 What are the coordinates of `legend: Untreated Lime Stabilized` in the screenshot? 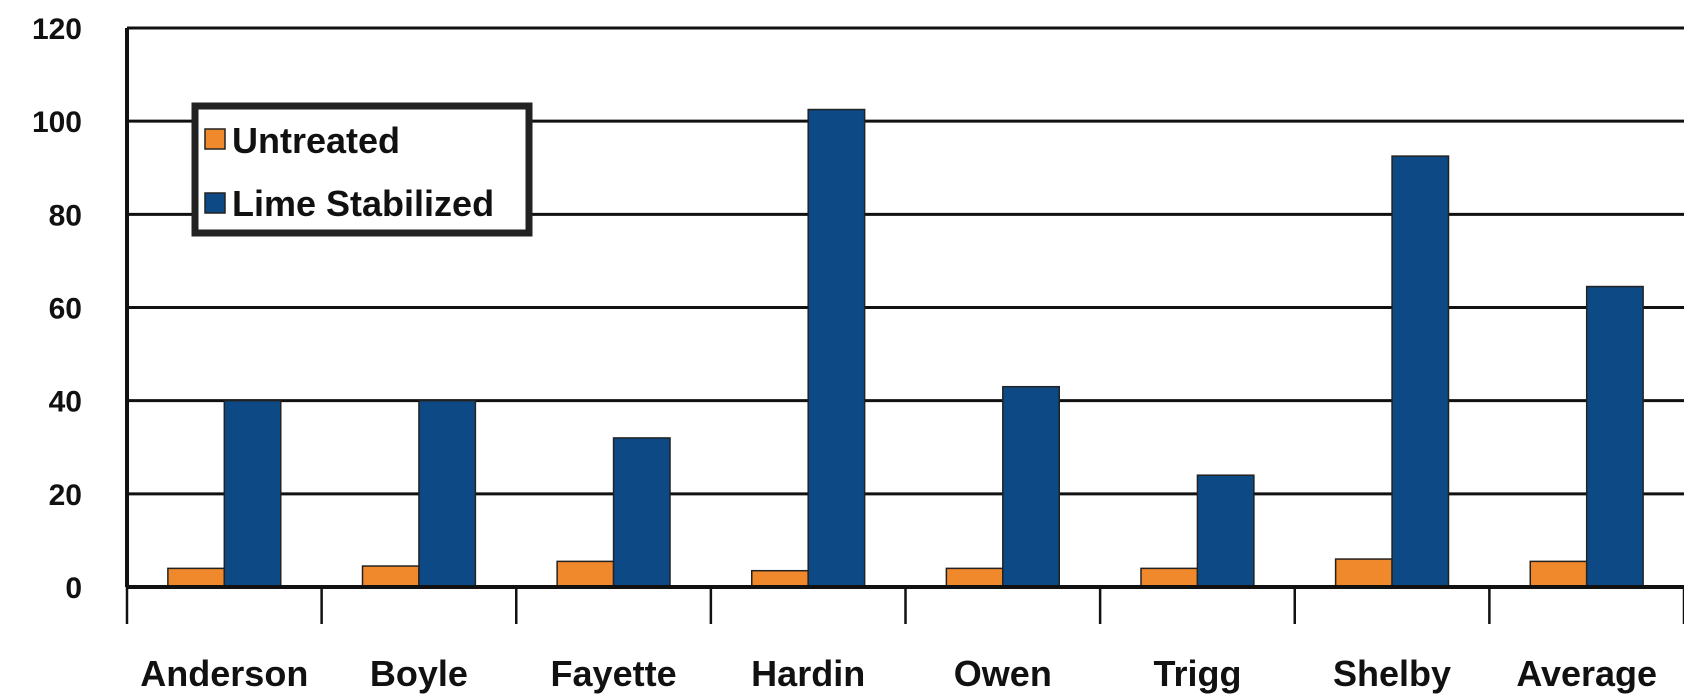 It's located at (362, 169).